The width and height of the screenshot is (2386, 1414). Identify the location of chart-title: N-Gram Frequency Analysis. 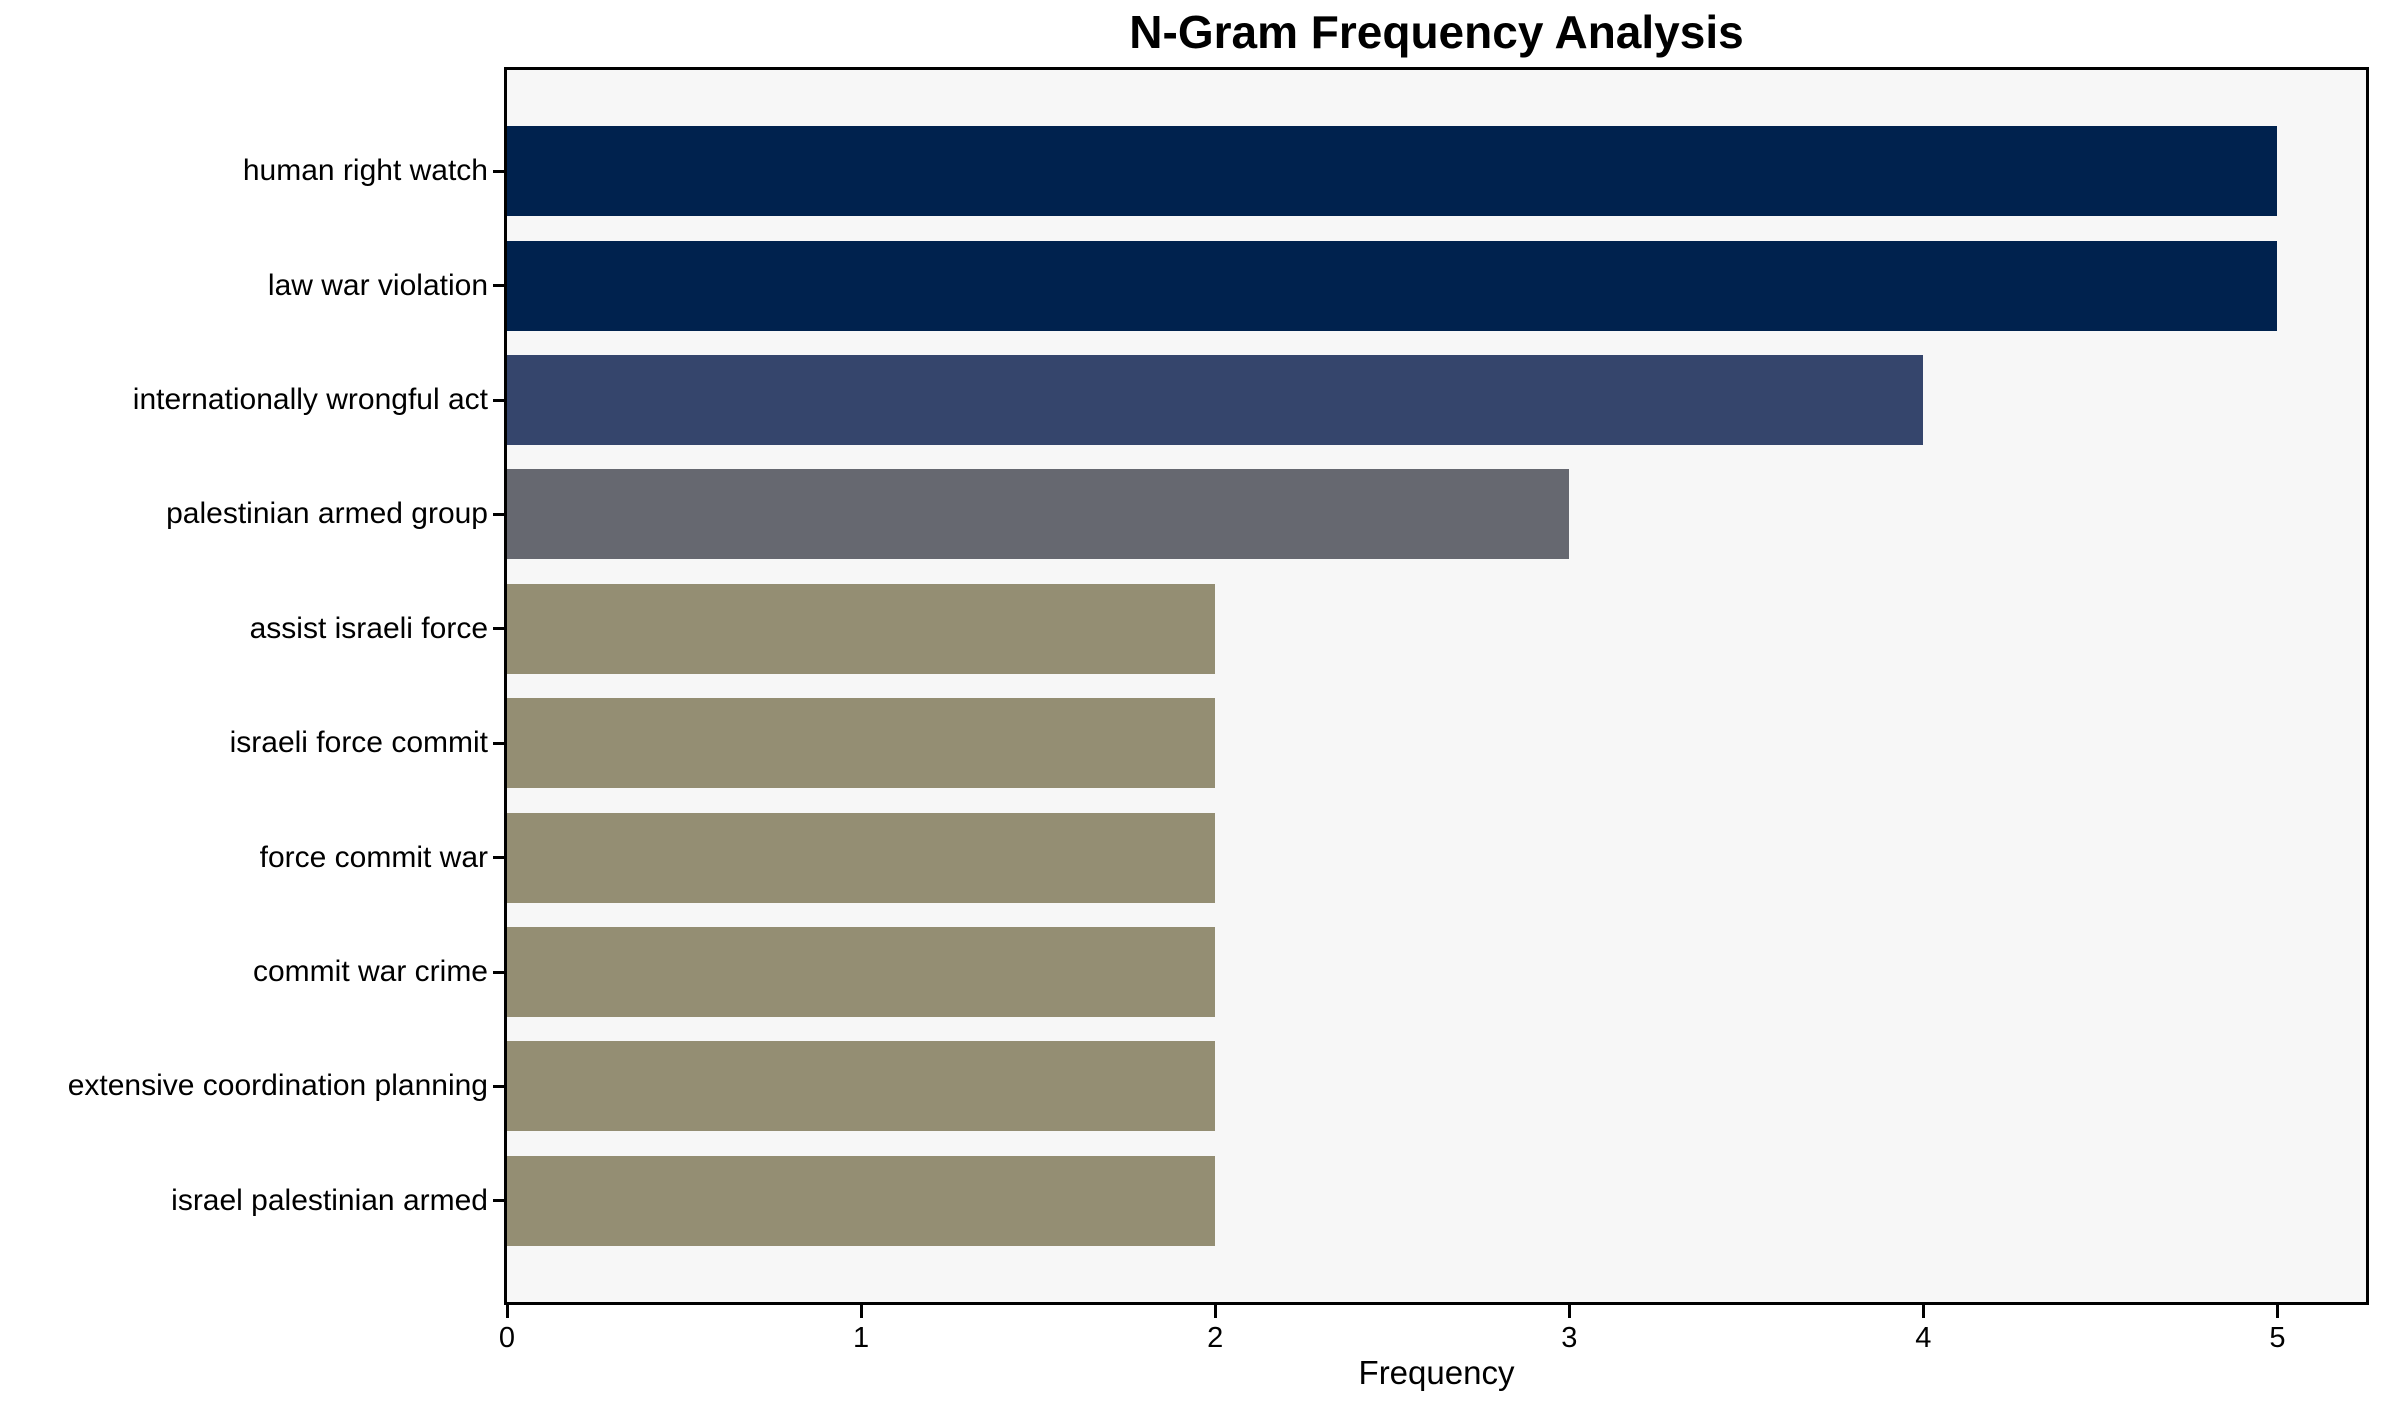
(1436, 32).